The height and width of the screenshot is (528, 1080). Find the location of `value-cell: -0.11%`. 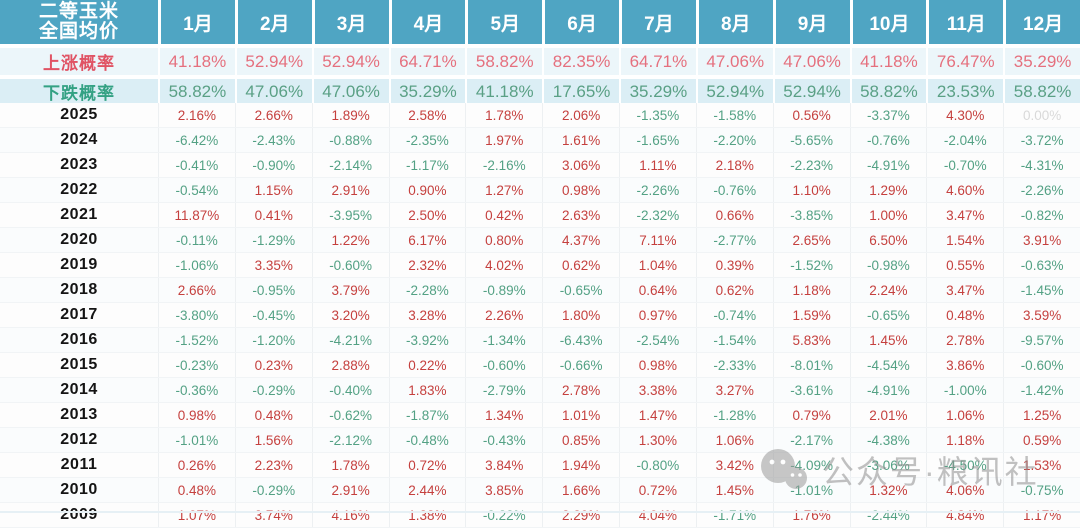

value-cell: -0.11% is located at coordinates (196, 240).